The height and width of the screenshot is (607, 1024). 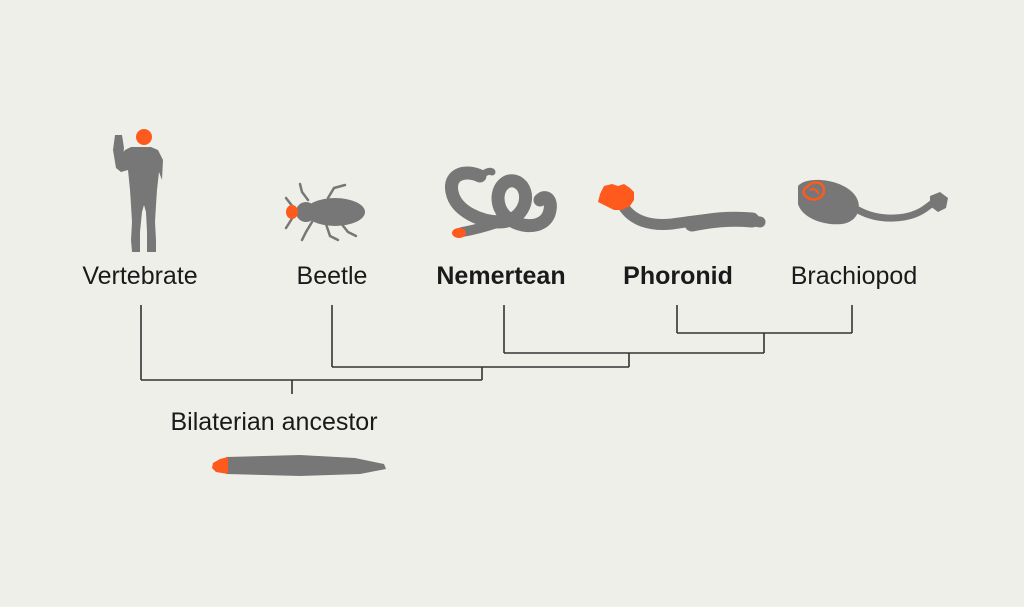 What do you see at coordinates (480, 373) in the screenshot?
I see `node-protostomes` at bounding box center [480, 373].